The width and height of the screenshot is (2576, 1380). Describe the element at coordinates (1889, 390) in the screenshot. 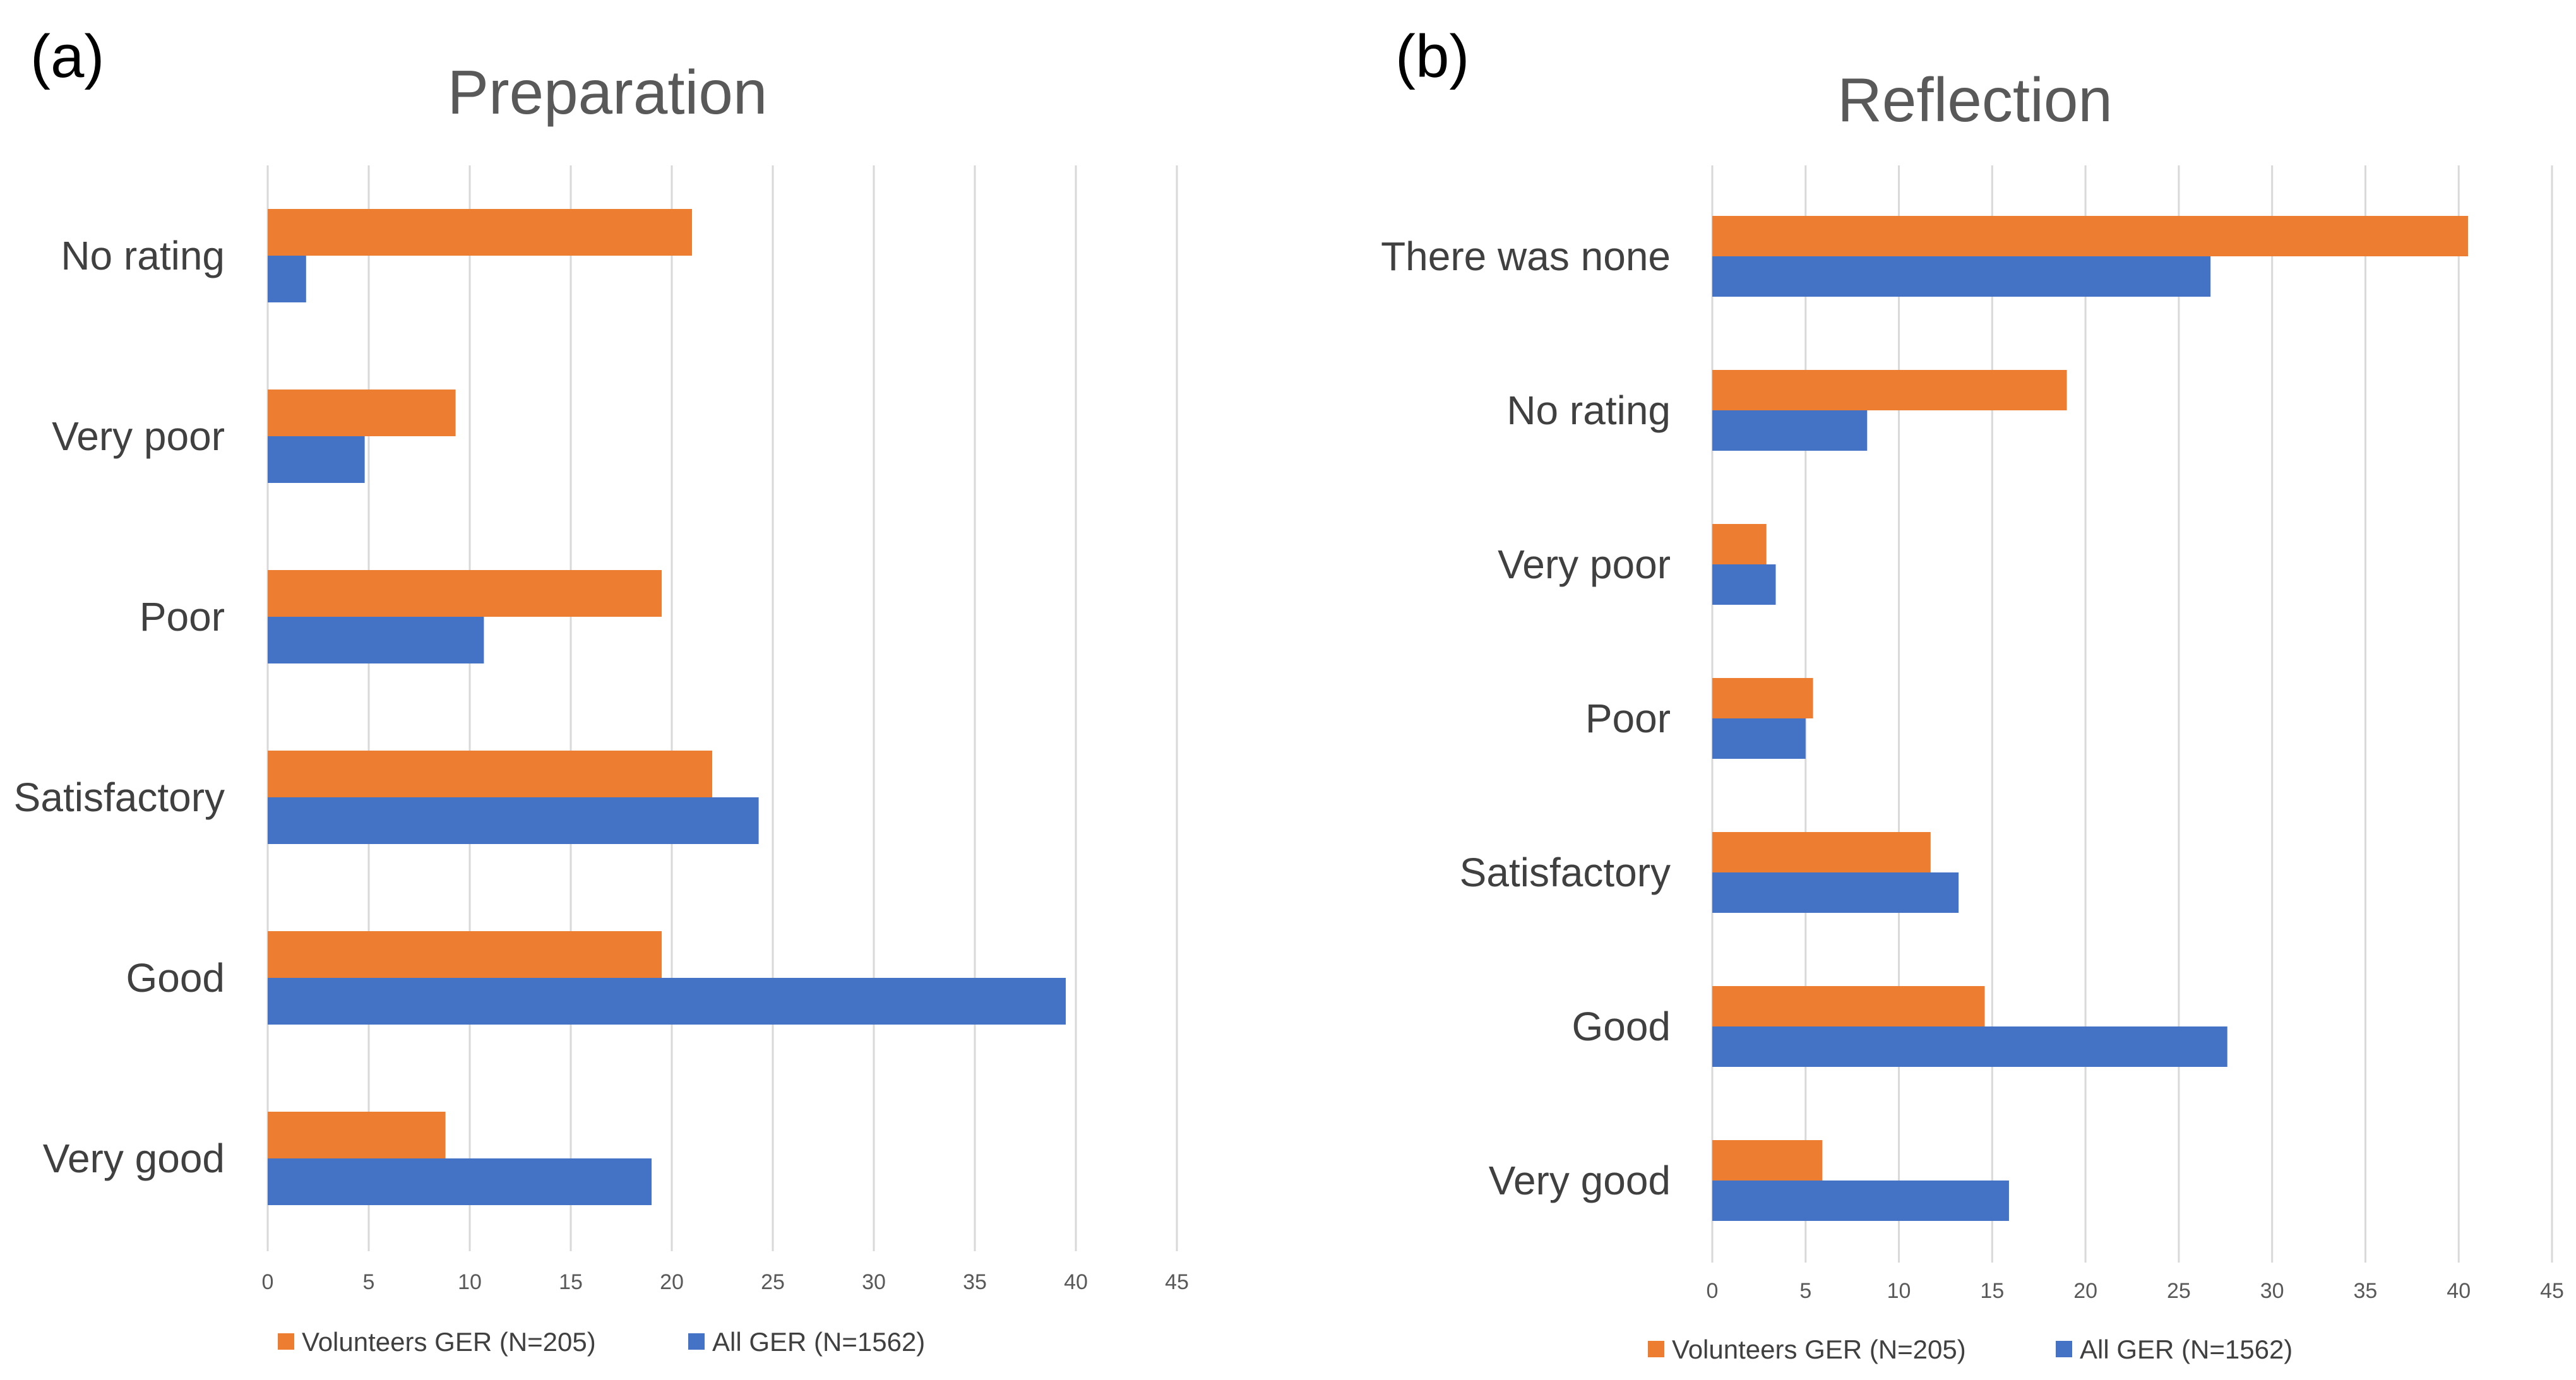

I see `bar-b-volunteers-no-rating` at that location.